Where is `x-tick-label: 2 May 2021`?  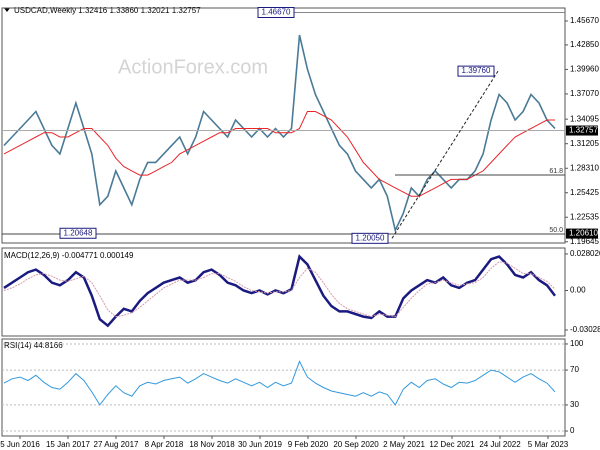 x-tick-label: 2 May 2021 is located at coordinates (404, 444).